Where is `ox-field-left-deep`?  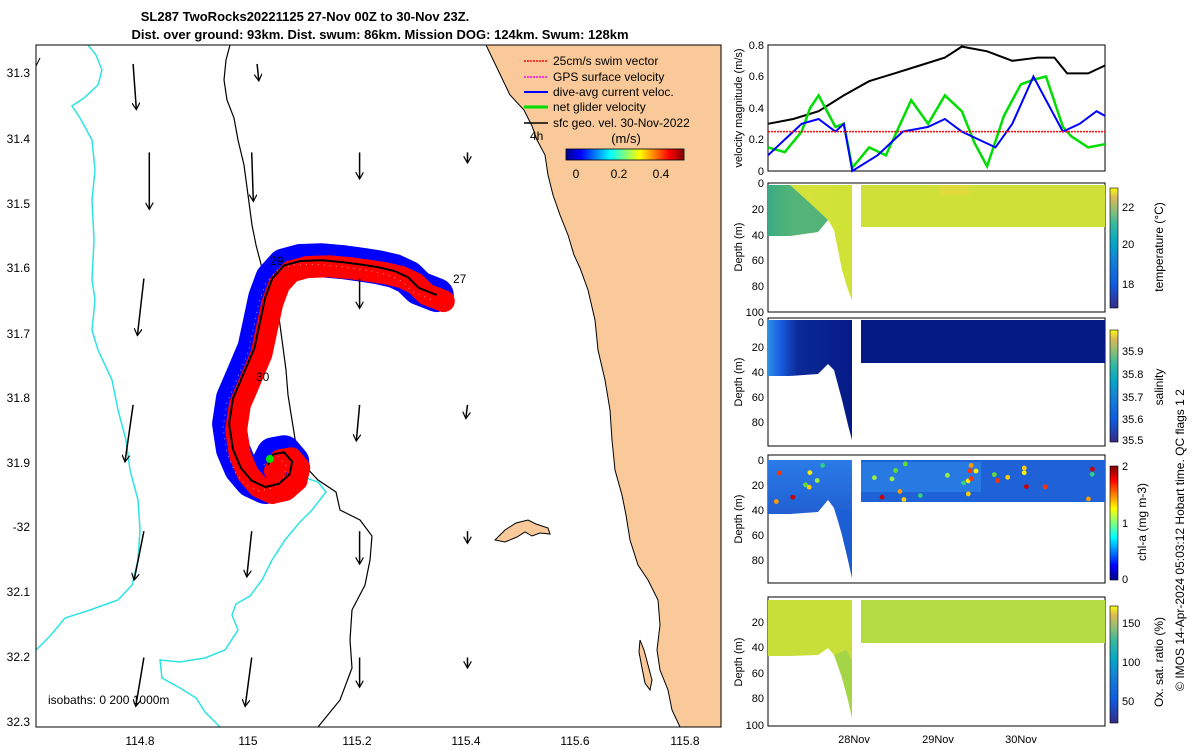 ox-field-left-deep is located at coordinates (843, 684).